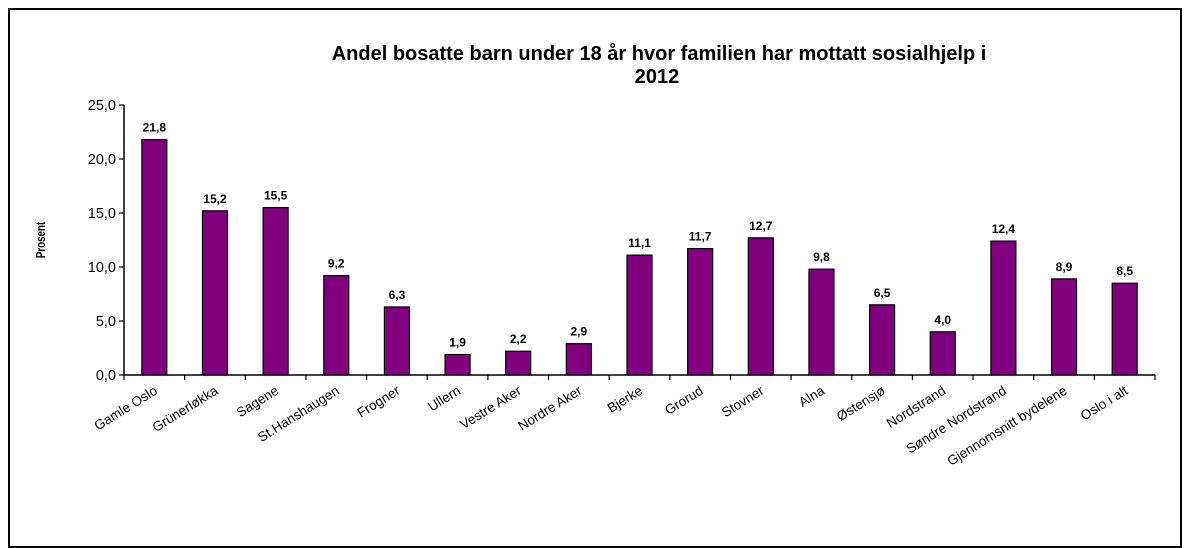 The width and height of the screenshot is (1190, 548). Describe the element at coordinates (378, 402) in the screenshot. I see `x-tick-label: Frogner` at that location.